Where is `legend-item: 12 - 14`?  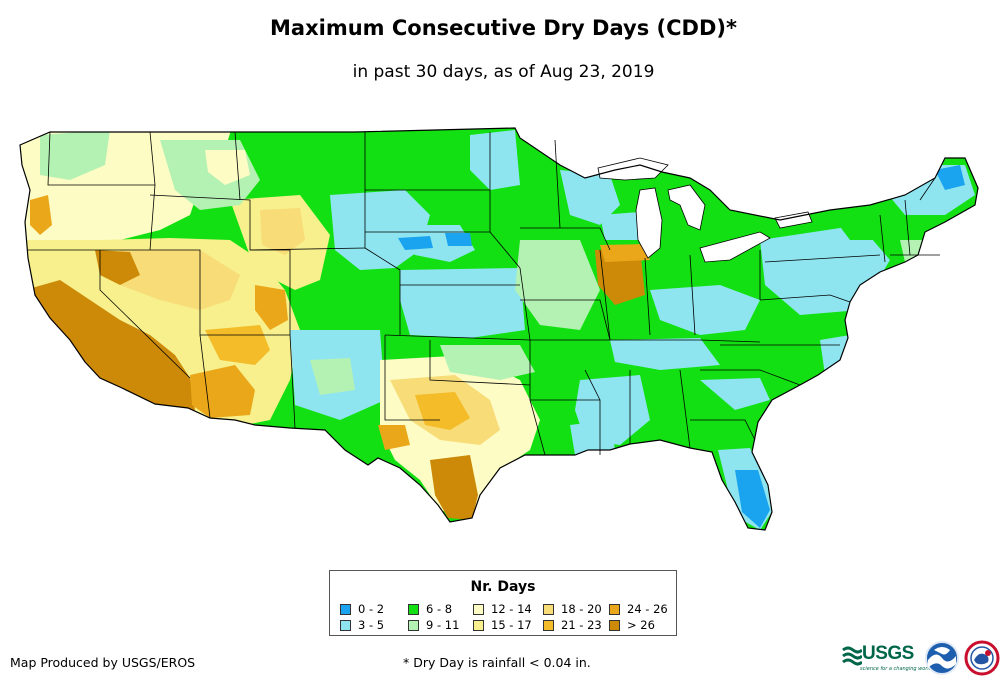 legend-item: 12 - 14 is located at coordinates (502, 609).